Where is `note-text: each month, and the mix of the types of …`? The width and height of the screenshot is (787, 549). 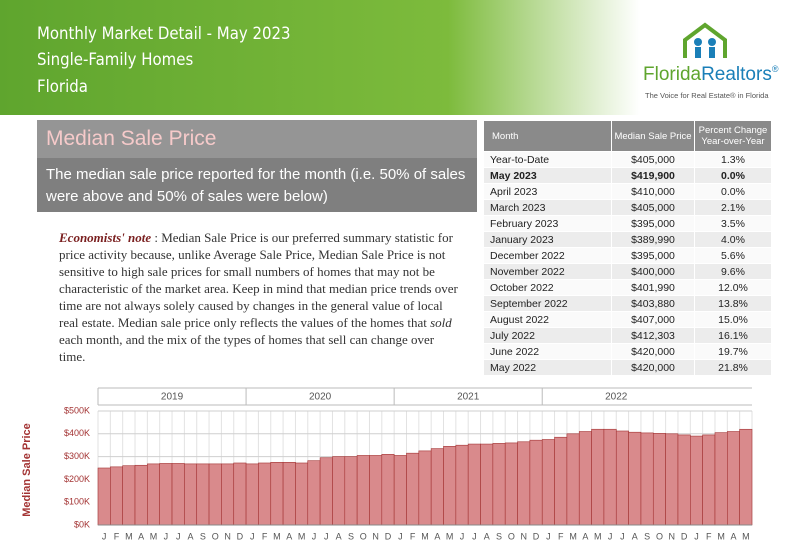
note-text: each month, and the mix of the types of … is located at coordinates (247, 348).